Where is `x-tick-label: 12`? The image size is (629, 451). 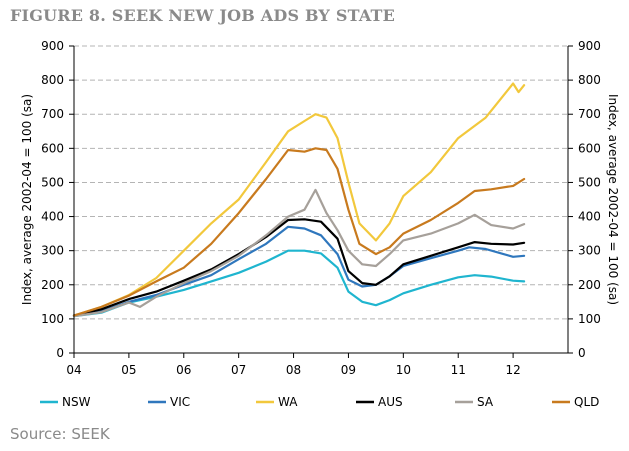
x-tick-label: 12 is located at coordinates (512, 370).